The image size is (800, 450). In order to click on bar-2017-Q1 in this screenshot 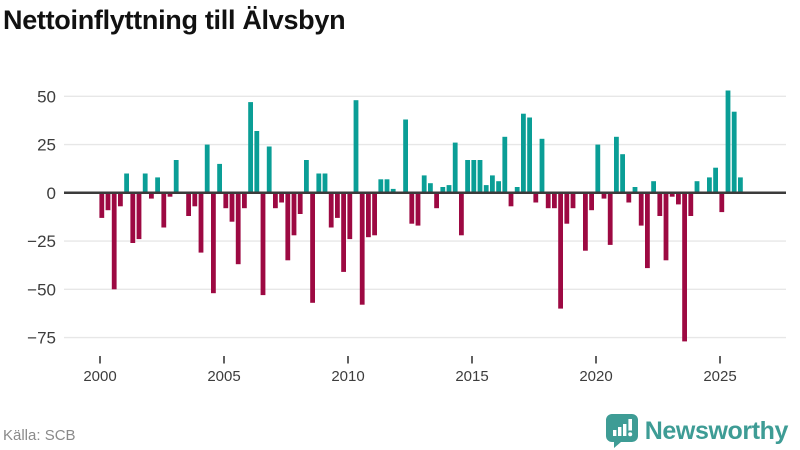, I will do `click(523, 153)`.